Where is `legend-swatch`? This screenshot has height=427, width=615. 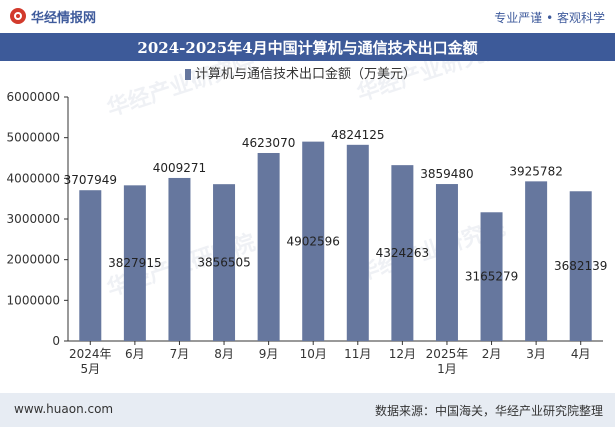 legend-swatch is located at coordinates (188, 74).